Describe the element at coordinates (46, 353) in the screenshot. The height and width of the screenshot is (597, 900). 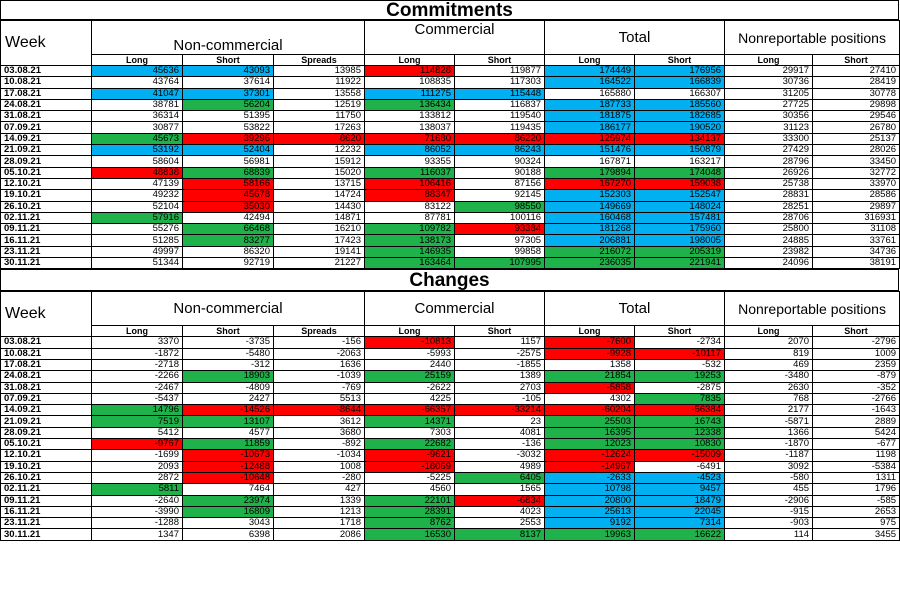
I see `week-cell: 10.08.21` at that location.